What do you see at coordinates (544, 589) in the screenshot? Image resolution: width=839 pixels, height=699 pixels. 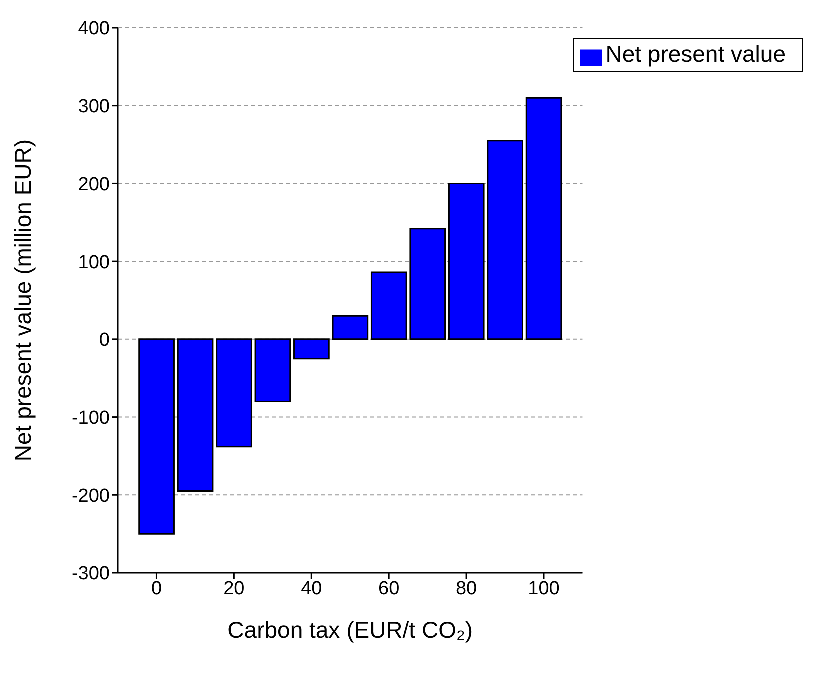 I see `x-tick-label: 100` at bounding box center [544, 589].